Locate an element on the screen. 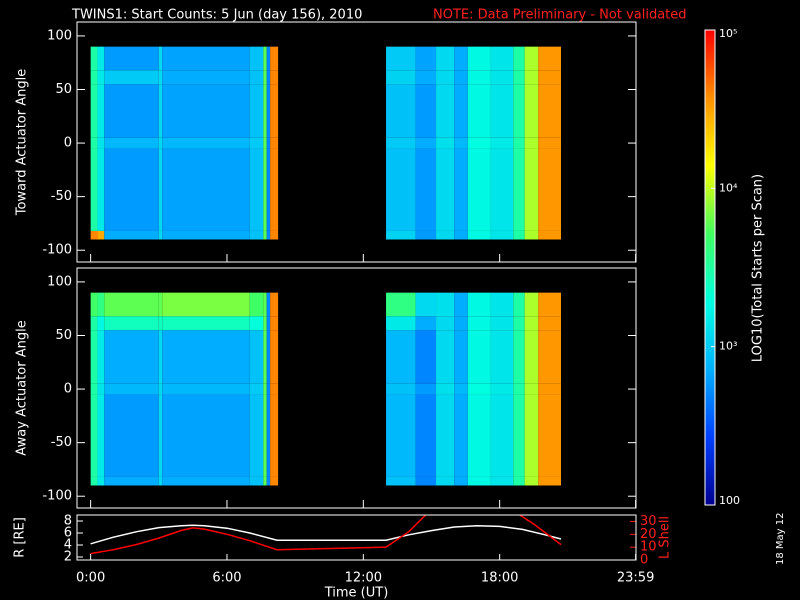 This screenshot has width=800, height=600. date-stamp: 18 May 12 is located at coordinates (780, 539).